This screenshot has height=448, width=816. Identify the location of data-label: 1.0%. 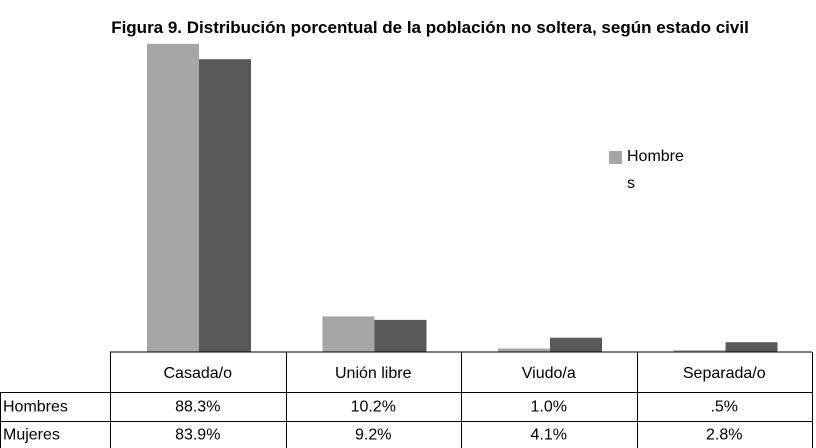
(549, 407).